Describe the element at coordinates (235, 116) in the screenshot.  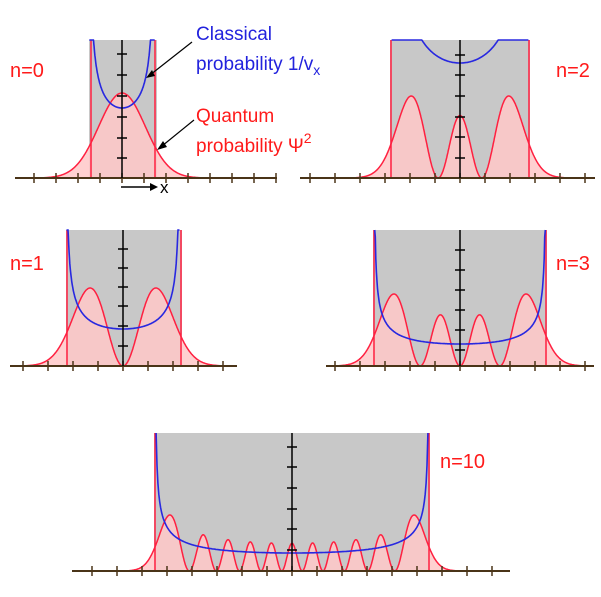
I see `quantum-label-line1: Quantum` at that location.